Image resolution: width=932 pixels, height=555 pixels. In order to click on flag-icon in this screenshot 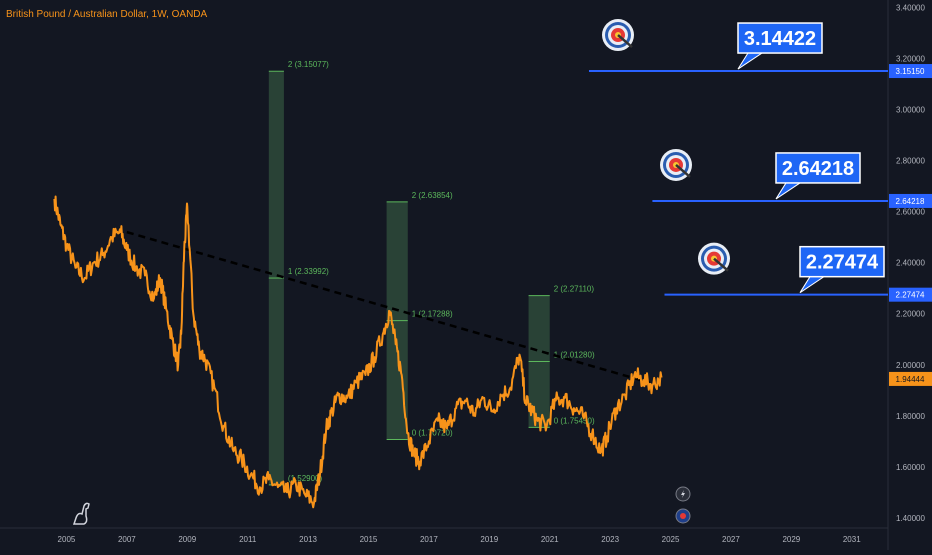, I will do `click(683, 516)`.